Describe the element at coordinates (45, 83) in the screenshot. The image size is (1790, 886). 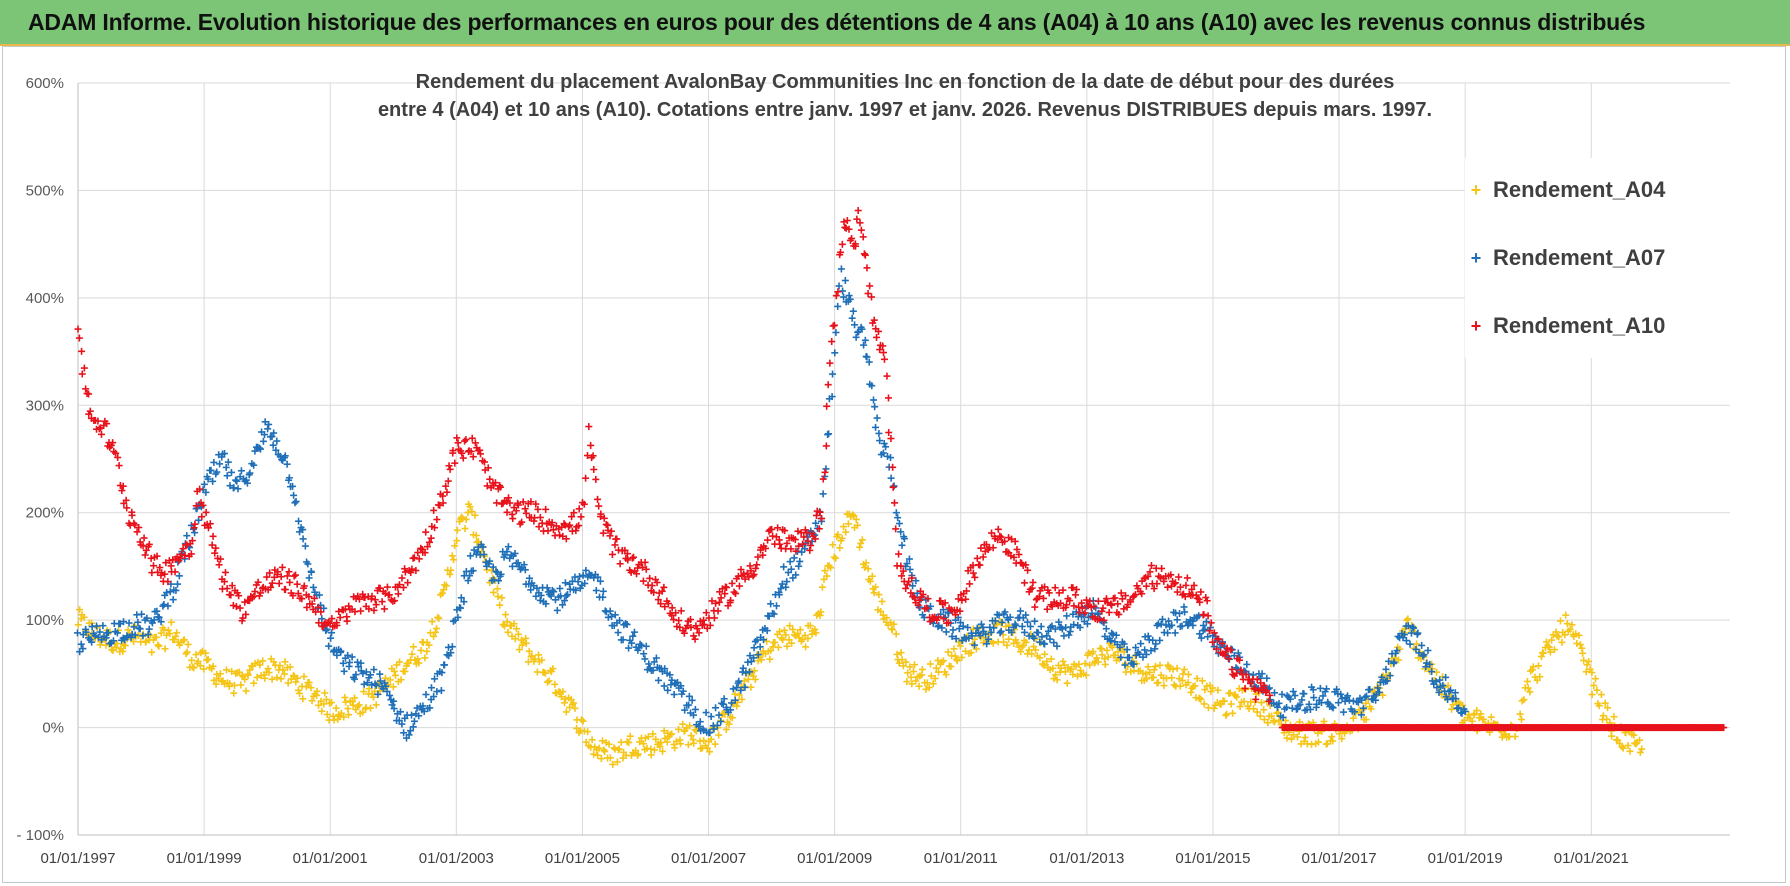
I see `y-tick-label: 600%` at that location.